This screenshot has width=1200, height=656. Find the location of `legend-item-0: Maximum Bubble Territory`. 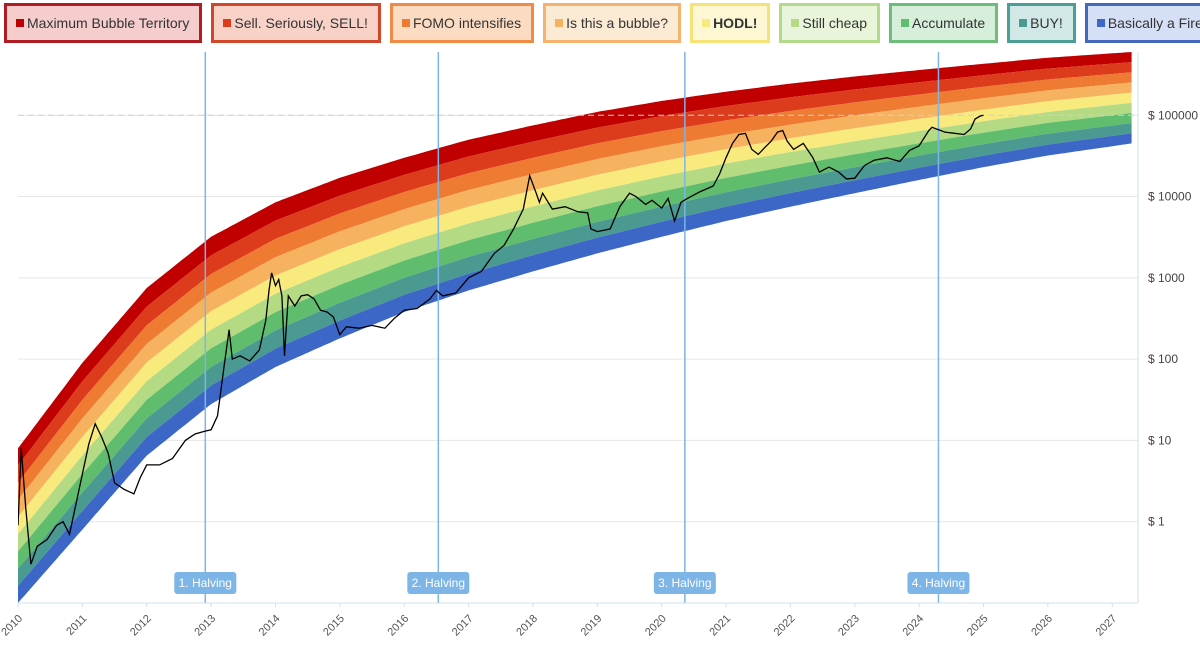

legend-item-0: Maximum Bubble Territory is located at coordinates (103, 23).